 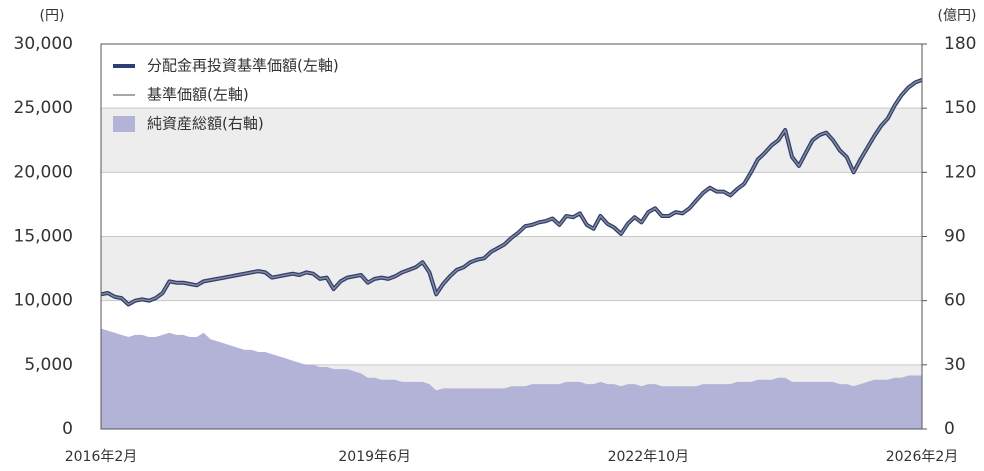 I want to click on y2-tick-label: 150, so click(x=960, y=108).